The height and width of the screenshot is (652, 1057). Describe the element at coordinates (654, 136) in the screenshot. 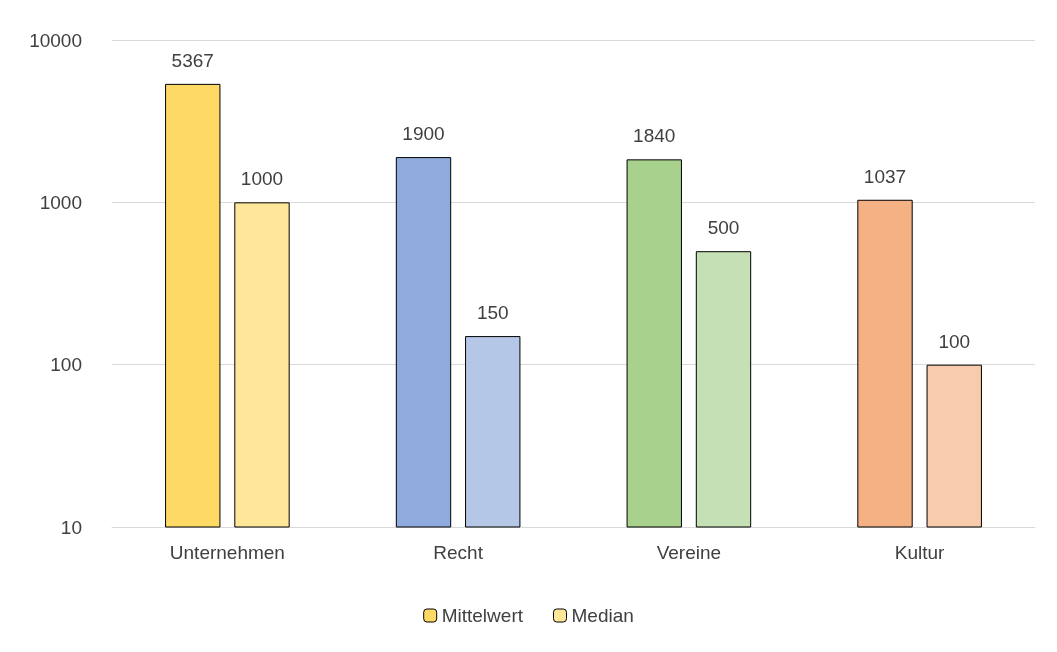

I see `data-label: 1840` at that location.